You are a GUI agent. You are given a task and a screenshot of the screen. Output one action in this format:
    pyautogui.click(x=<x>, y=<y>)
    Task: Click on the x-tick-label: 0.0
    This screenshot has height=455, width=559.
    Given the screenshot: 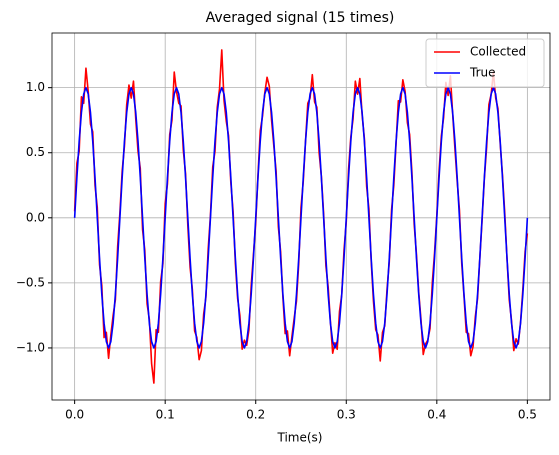 What is the action you would take?
    pyautogui.click(x=74, y=415)
    